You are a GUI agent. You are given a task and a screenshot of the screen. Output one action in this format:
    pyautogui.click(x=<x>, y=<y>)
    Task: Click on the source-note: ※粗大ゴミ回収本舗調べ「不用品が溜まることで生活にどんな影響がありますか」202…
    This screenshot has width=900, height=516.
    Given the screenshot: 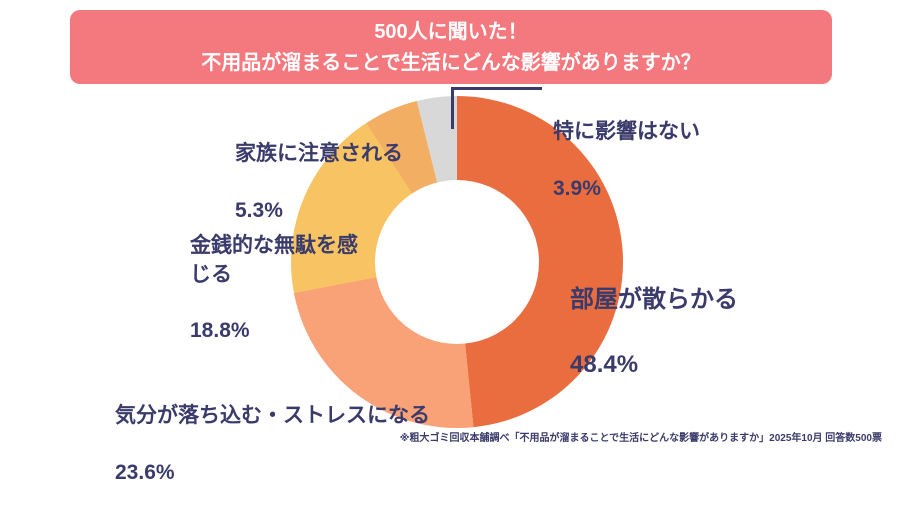 What is the action you would take?
    pyautogui.click(x=640, y=438)
    